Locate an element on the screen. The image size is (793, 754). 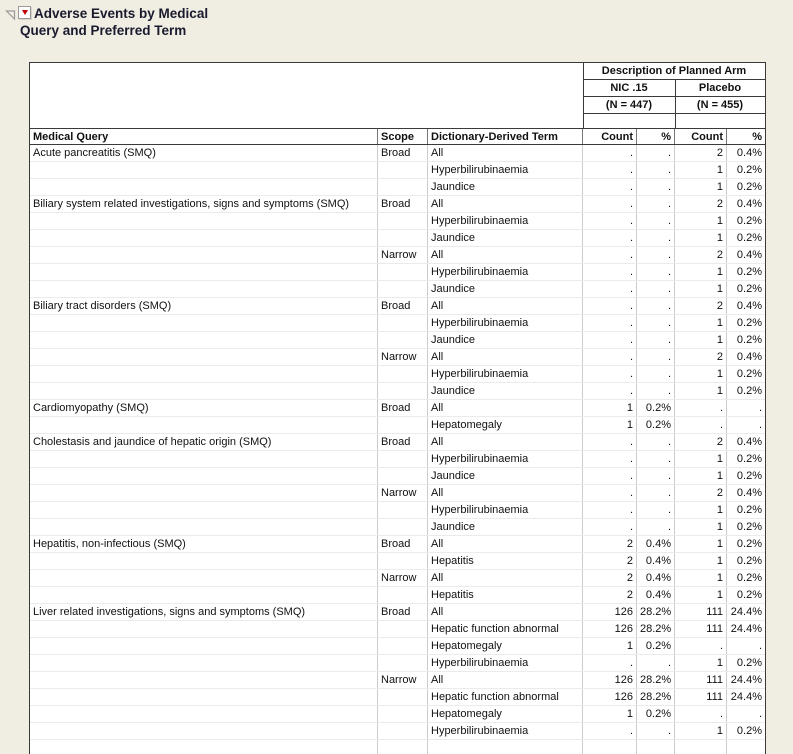
table-row: Cardiomyopathy (SMQ) Broad All 1 0.2%.. is located at coordinates (397, 408).